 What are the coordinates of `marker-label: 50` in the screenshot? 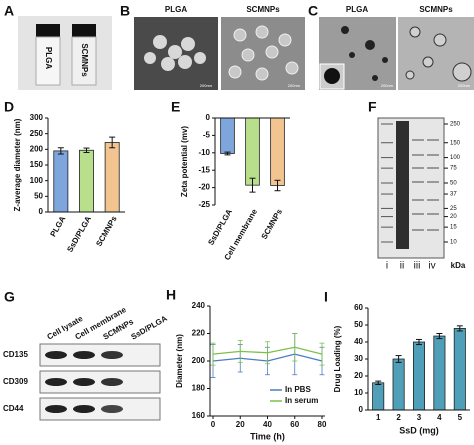 It's located at (453, 184).